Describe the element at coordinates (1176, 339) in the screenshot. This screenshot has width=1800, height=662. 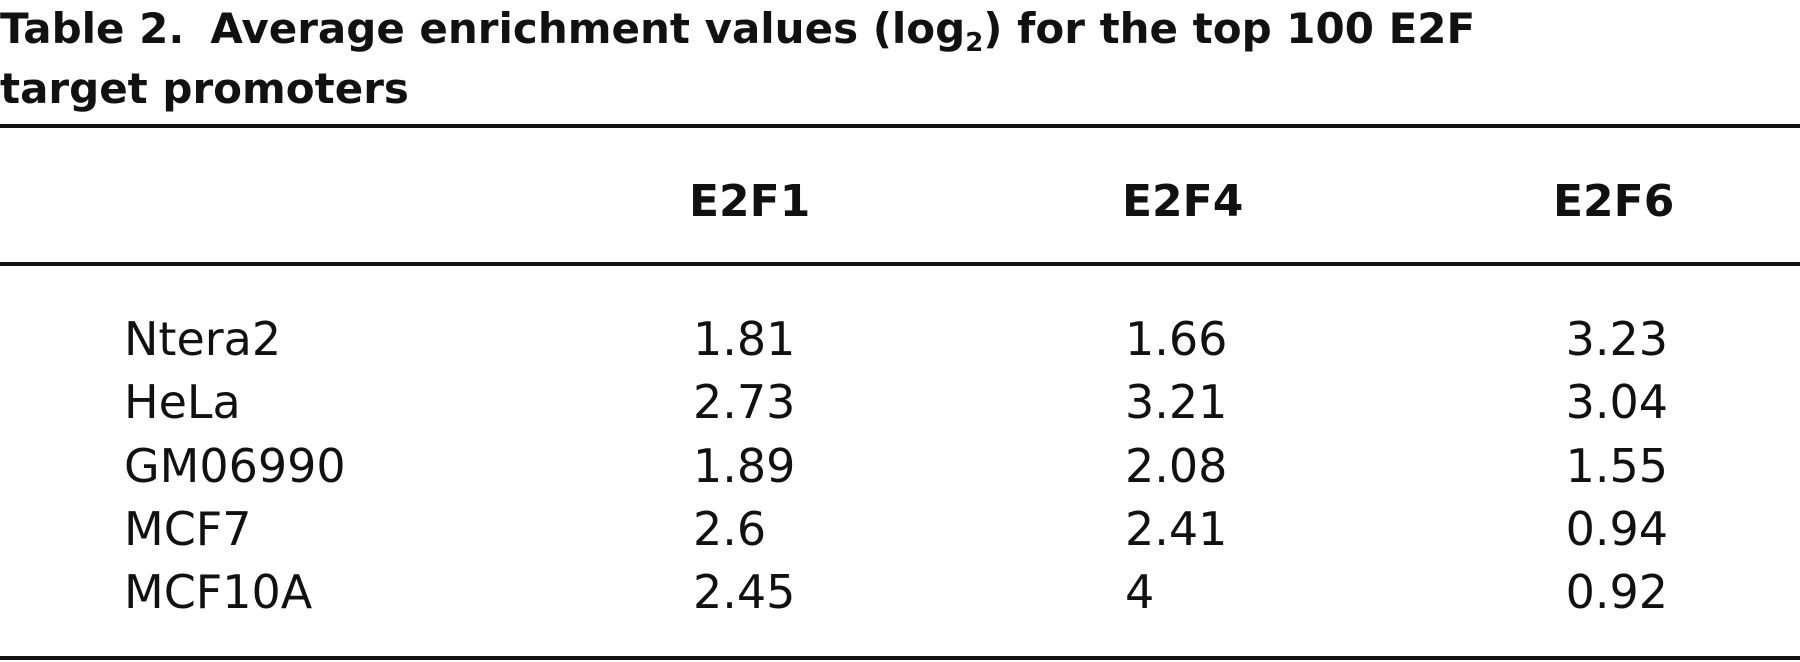
I see `cell-value: 1.66` at that location.